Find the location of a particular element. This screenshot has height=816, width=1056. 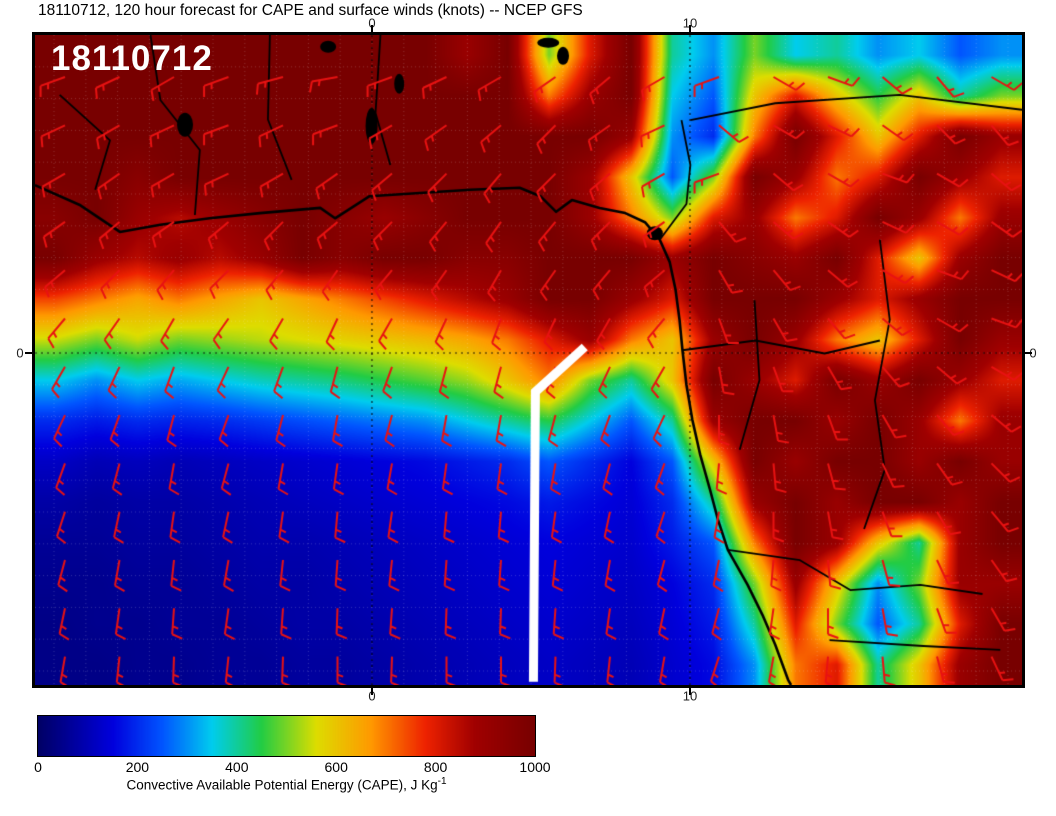

lon-tick-label-top: 10 is located at coordinates (690, 23).